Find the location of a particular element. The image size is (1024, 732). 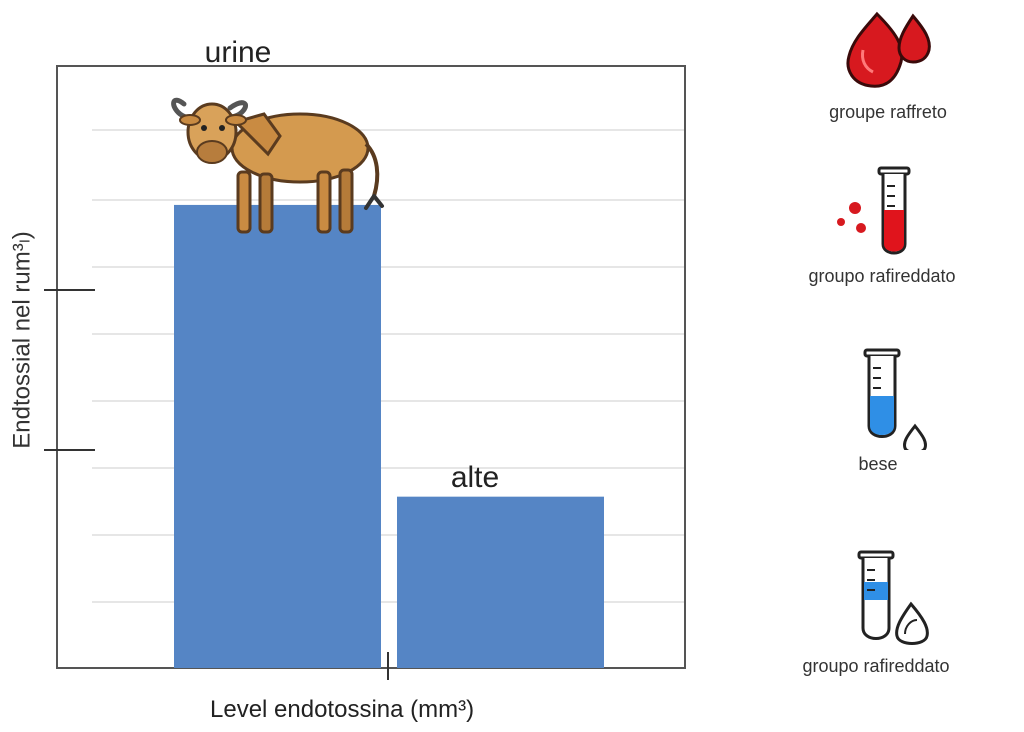

red-test-tube-icon is located at coordinates (874, 210).